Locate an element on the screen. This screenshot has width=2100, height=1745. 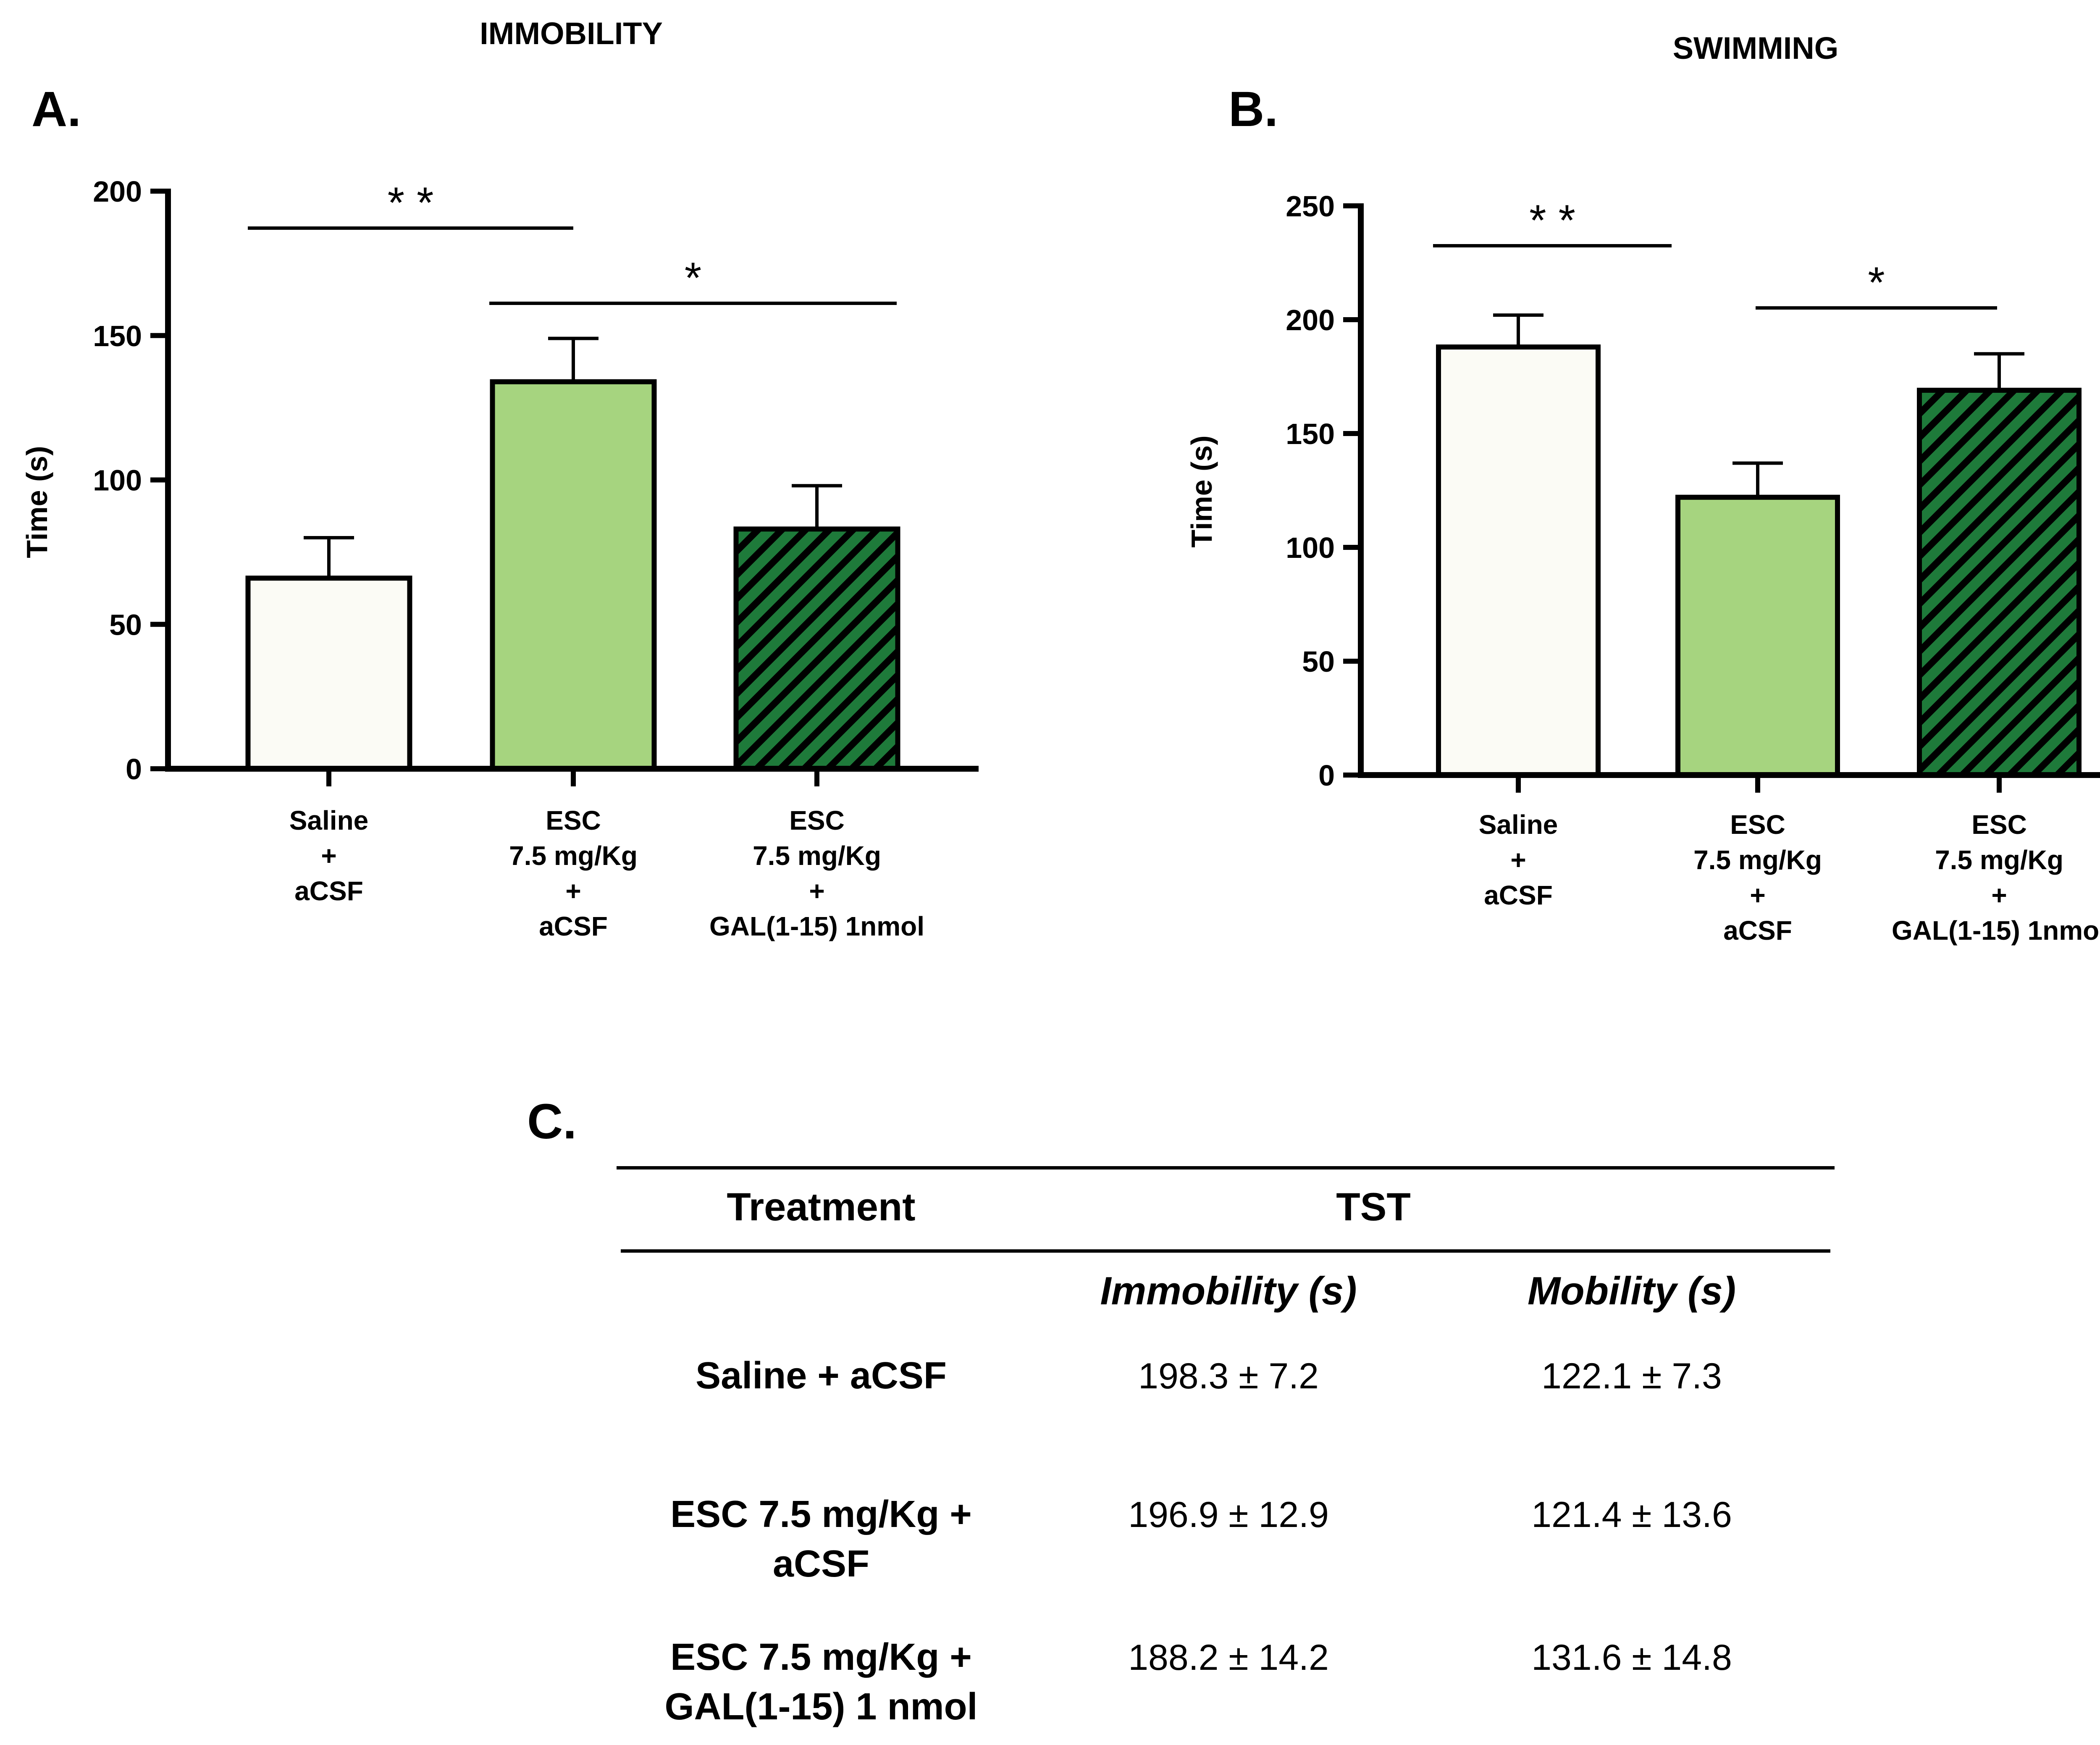
table-header-tst: TST is located at coordinates (1373, 1207).